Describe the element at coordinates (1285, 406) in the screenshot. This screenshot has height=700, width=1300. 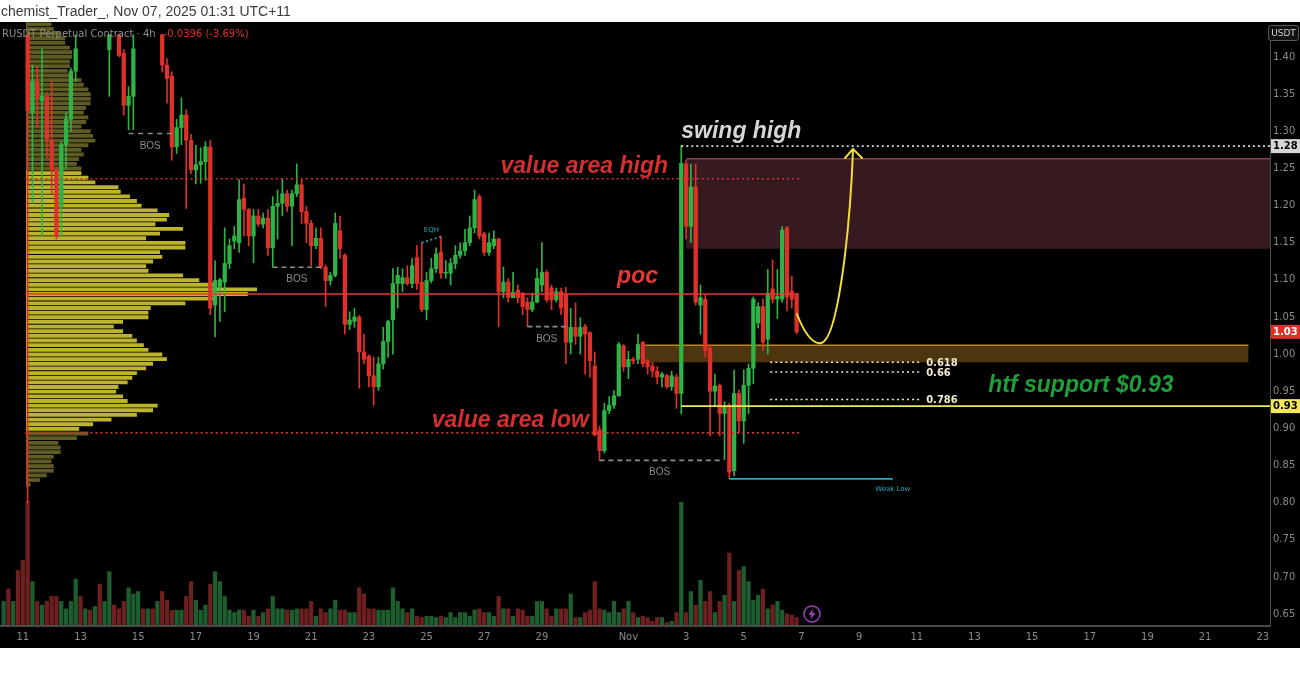
I see `data-label: 0.93` at that location.